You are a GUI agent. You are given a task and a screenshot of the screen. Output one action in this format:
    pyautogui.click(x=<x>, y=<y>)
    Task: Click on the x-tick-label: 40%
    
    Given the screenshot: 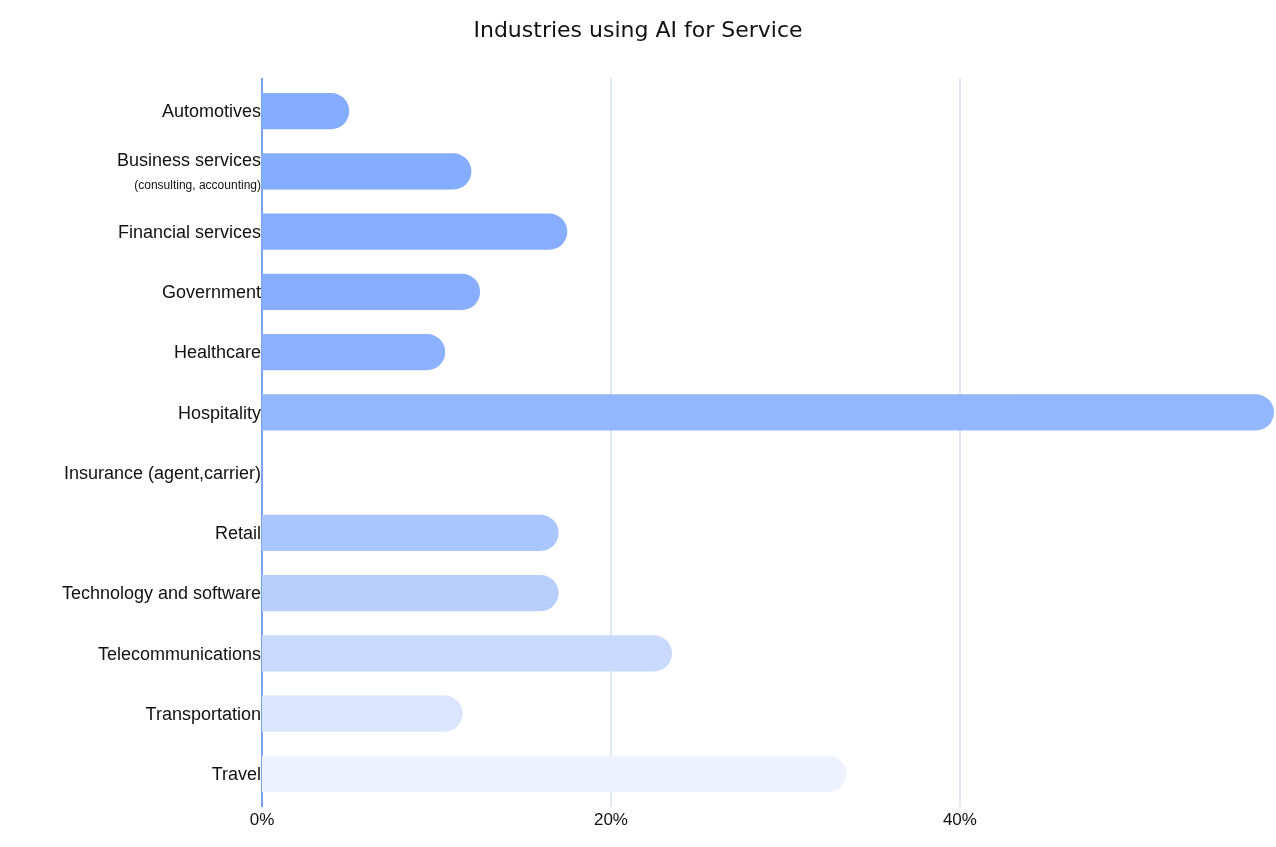 What is the action you would take?
    pyautogui.click(x=959, y=819)
    